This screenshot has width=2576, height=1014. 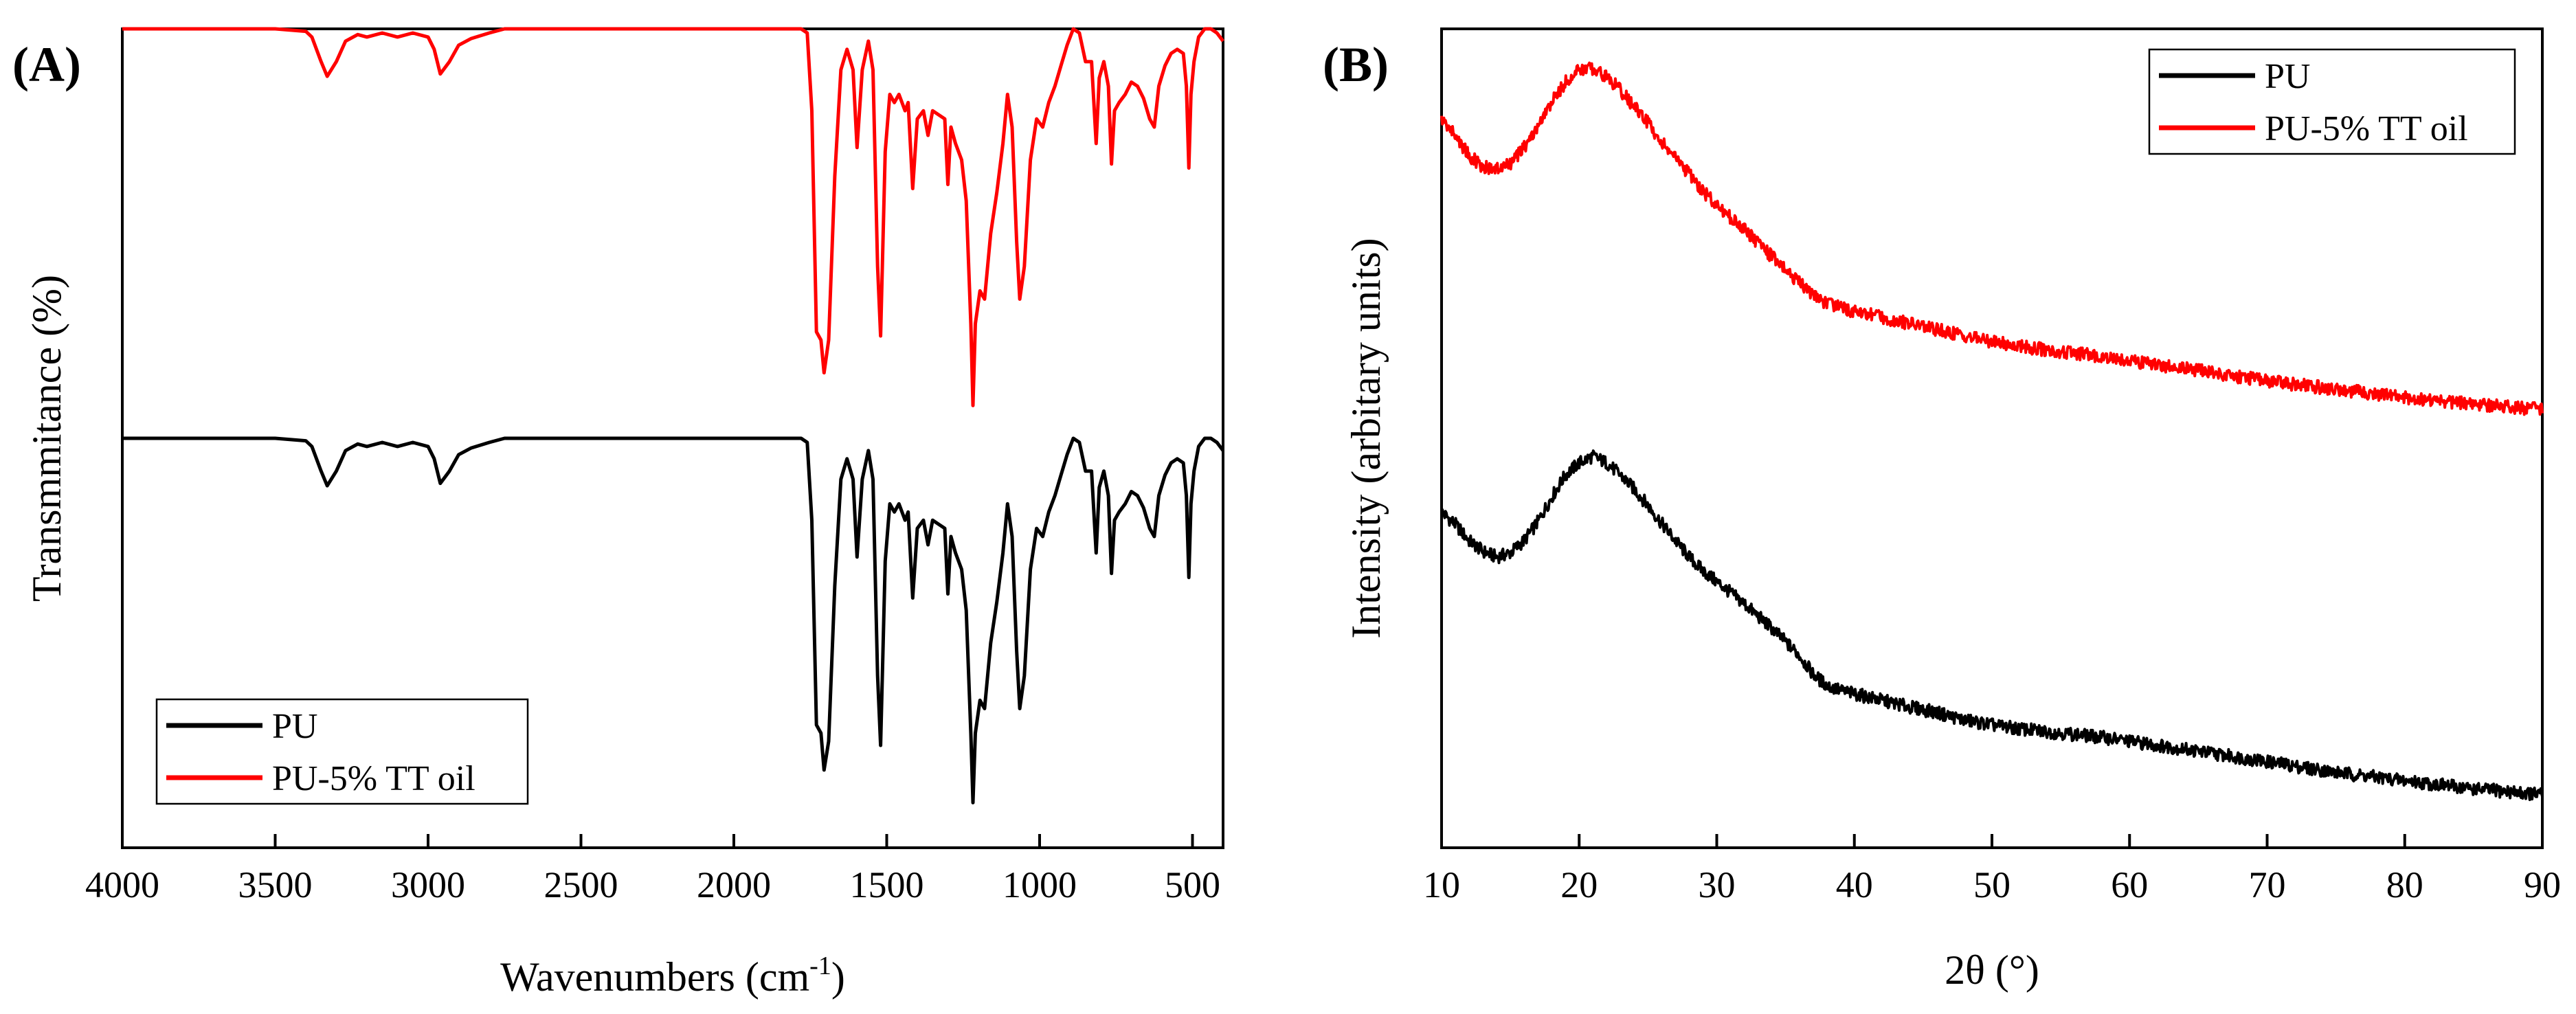 What do you see at coordinates (1992, 626) in the screenshot?
I see `panel-b-series-pu-line` at bounding box center [1992, 626].